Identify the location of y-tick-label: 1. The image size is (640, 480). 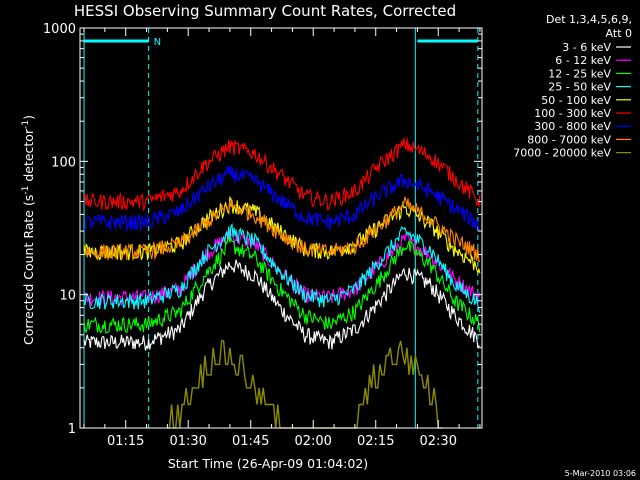
(72, 429).